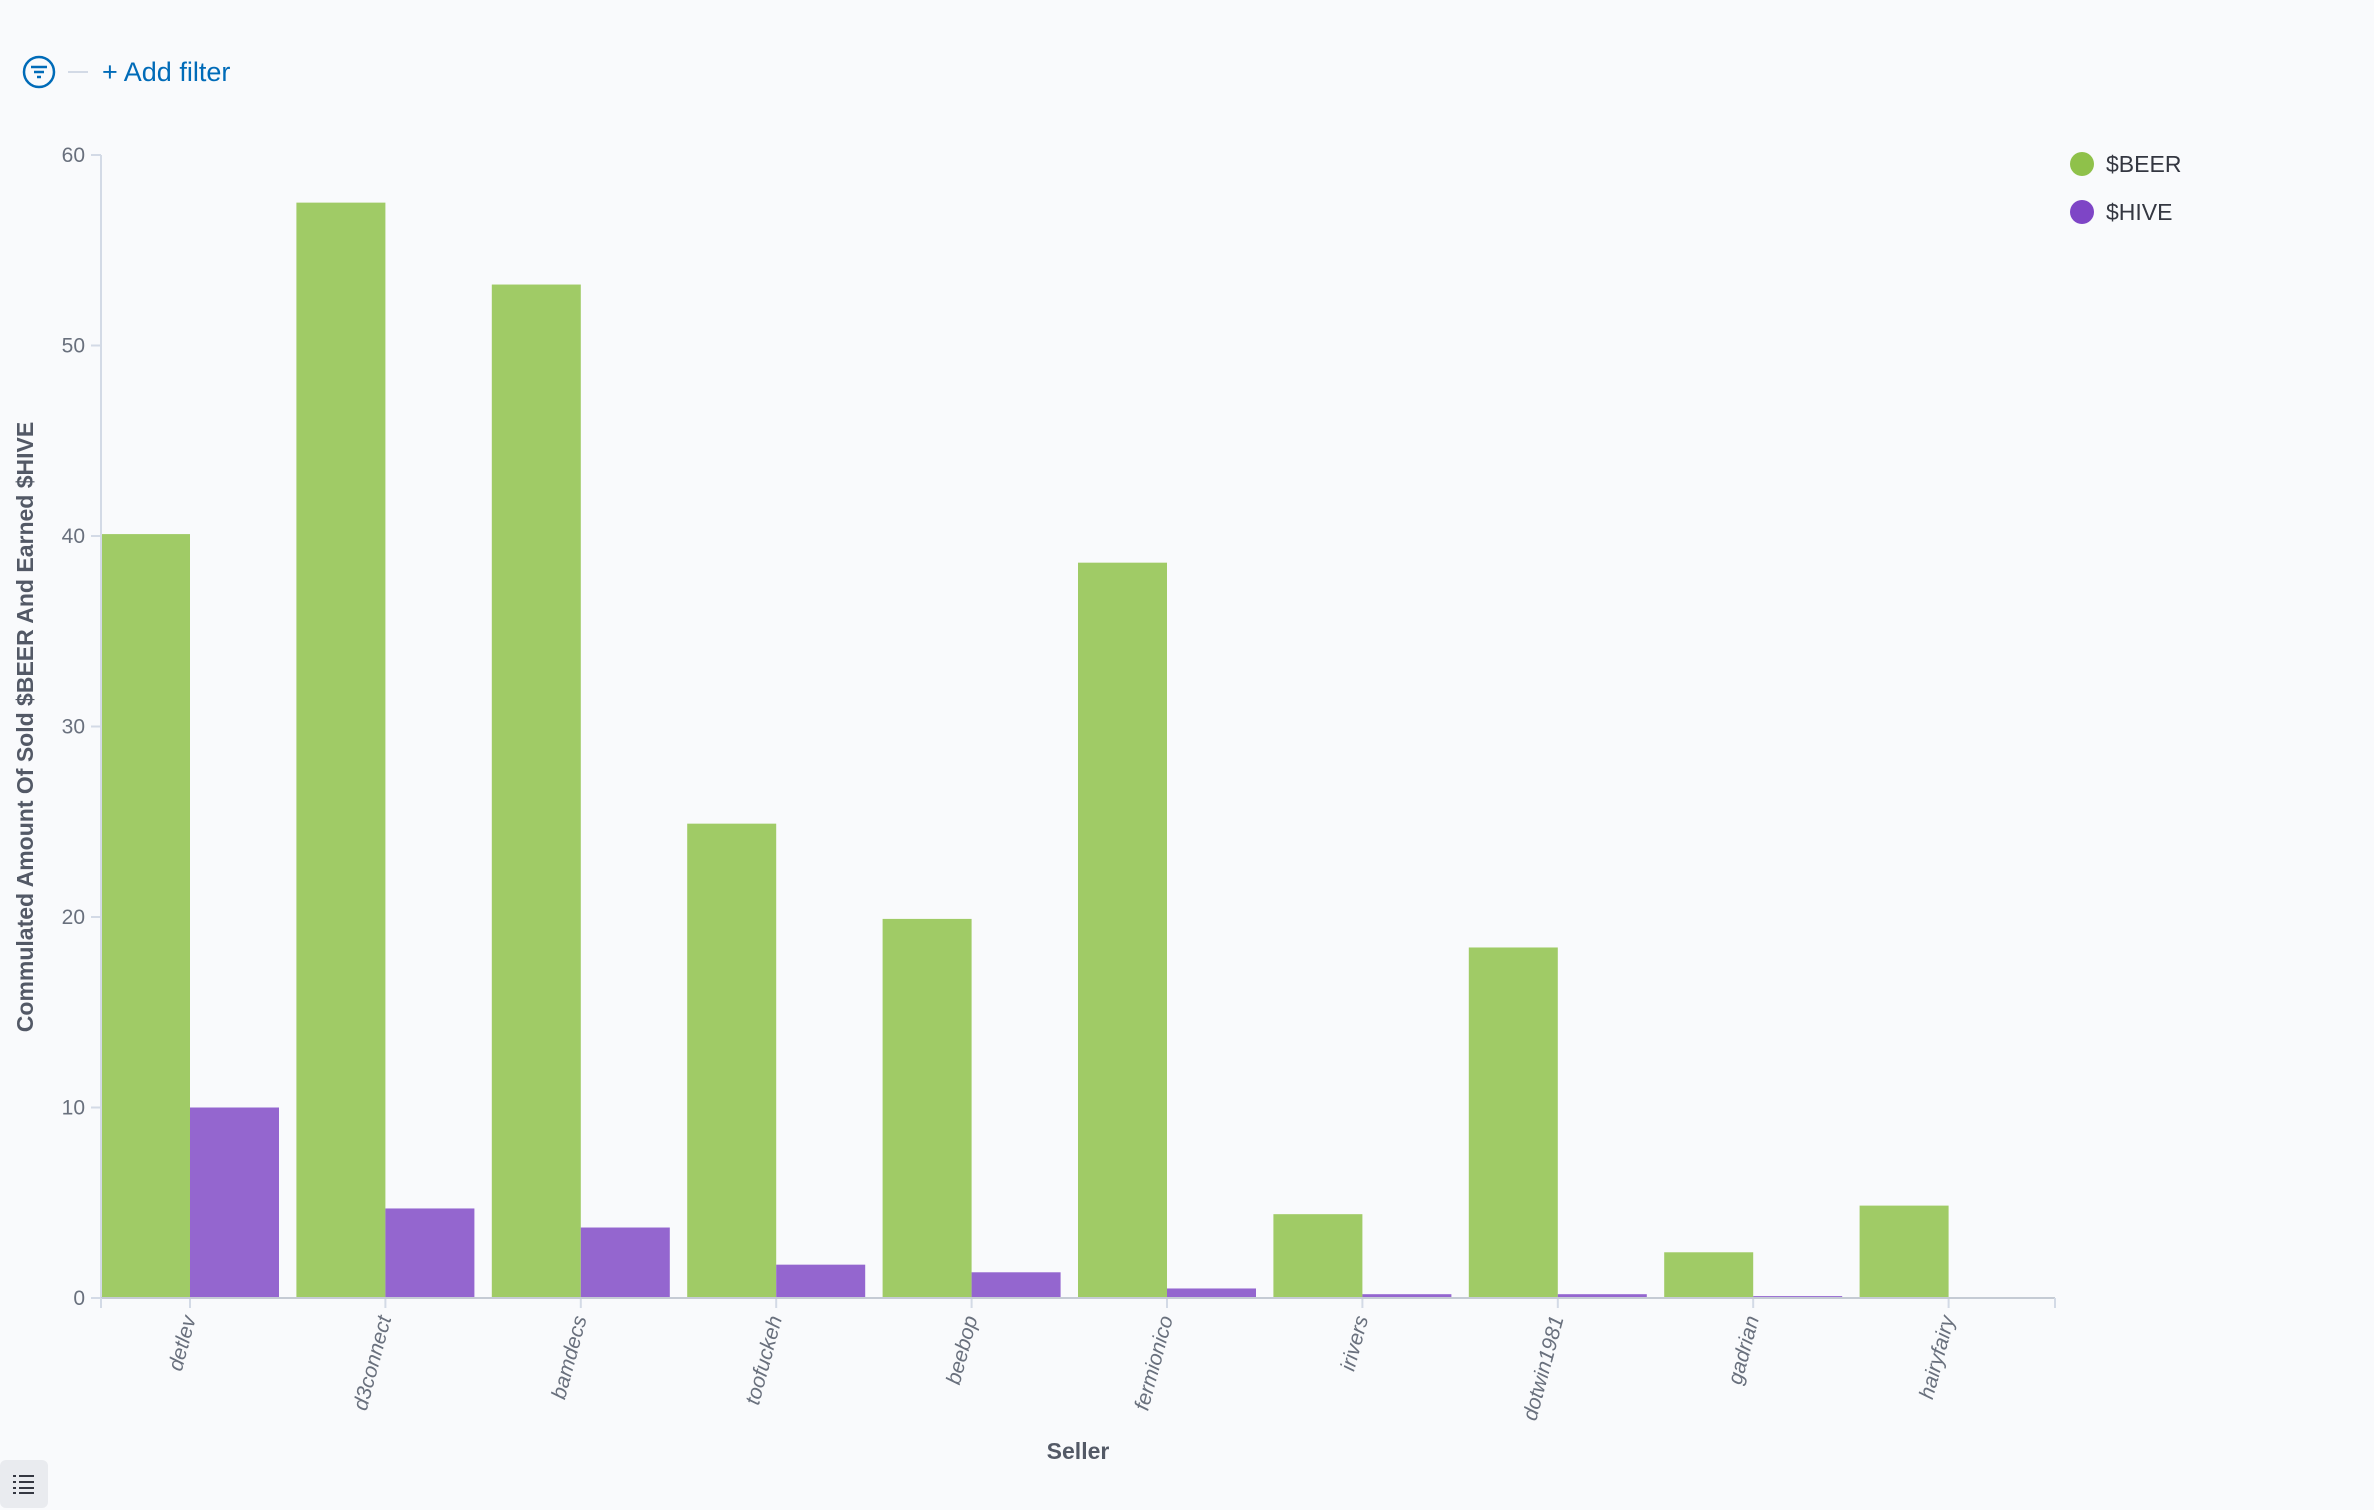 Image resolution: width=2374 pixels, height=1510 pixels. What do you see at coordinates (234, 1203) in the screenshot?
I see `bar-detlev-hive` at bounding box center [234, 1203].